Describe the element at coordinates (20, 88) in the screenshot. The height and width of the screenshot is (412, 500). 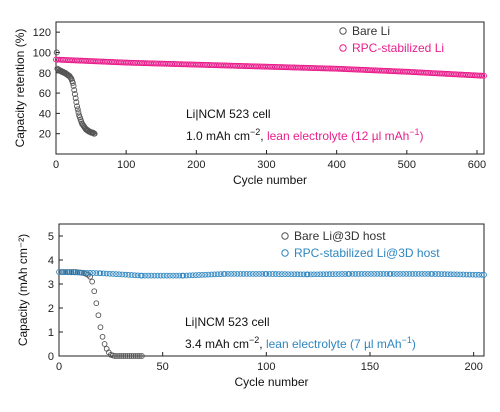
I see `y-axis-label: Capacity retention (%)` at that location.